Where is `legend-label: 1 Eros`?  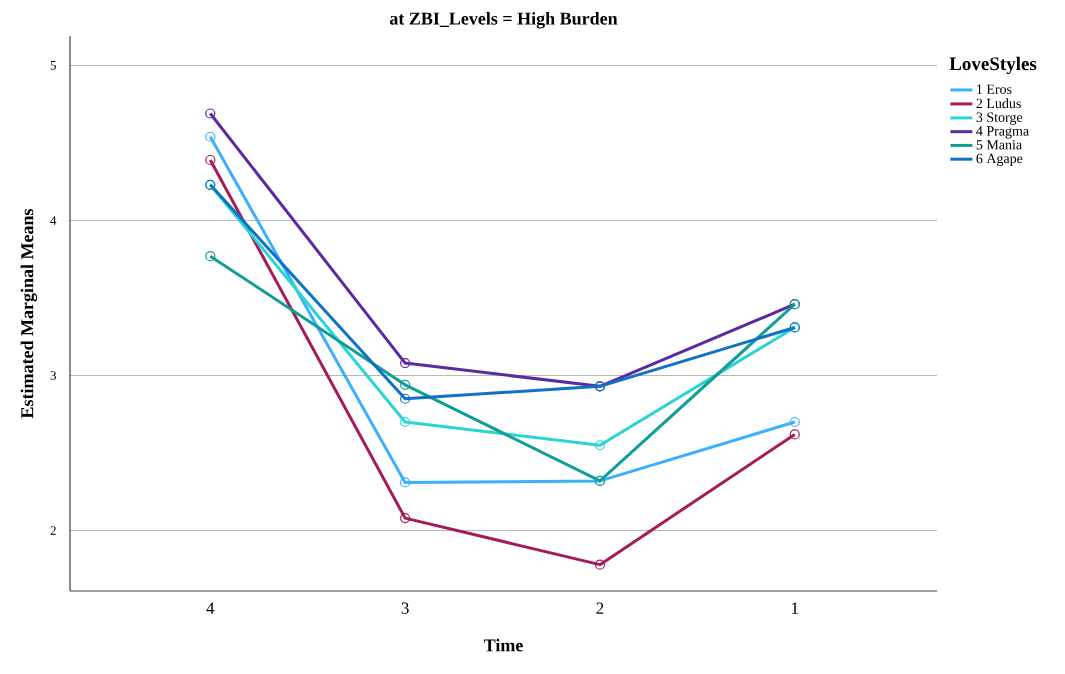 legend-label: 1 Eros is located at coordinates (994, 89).